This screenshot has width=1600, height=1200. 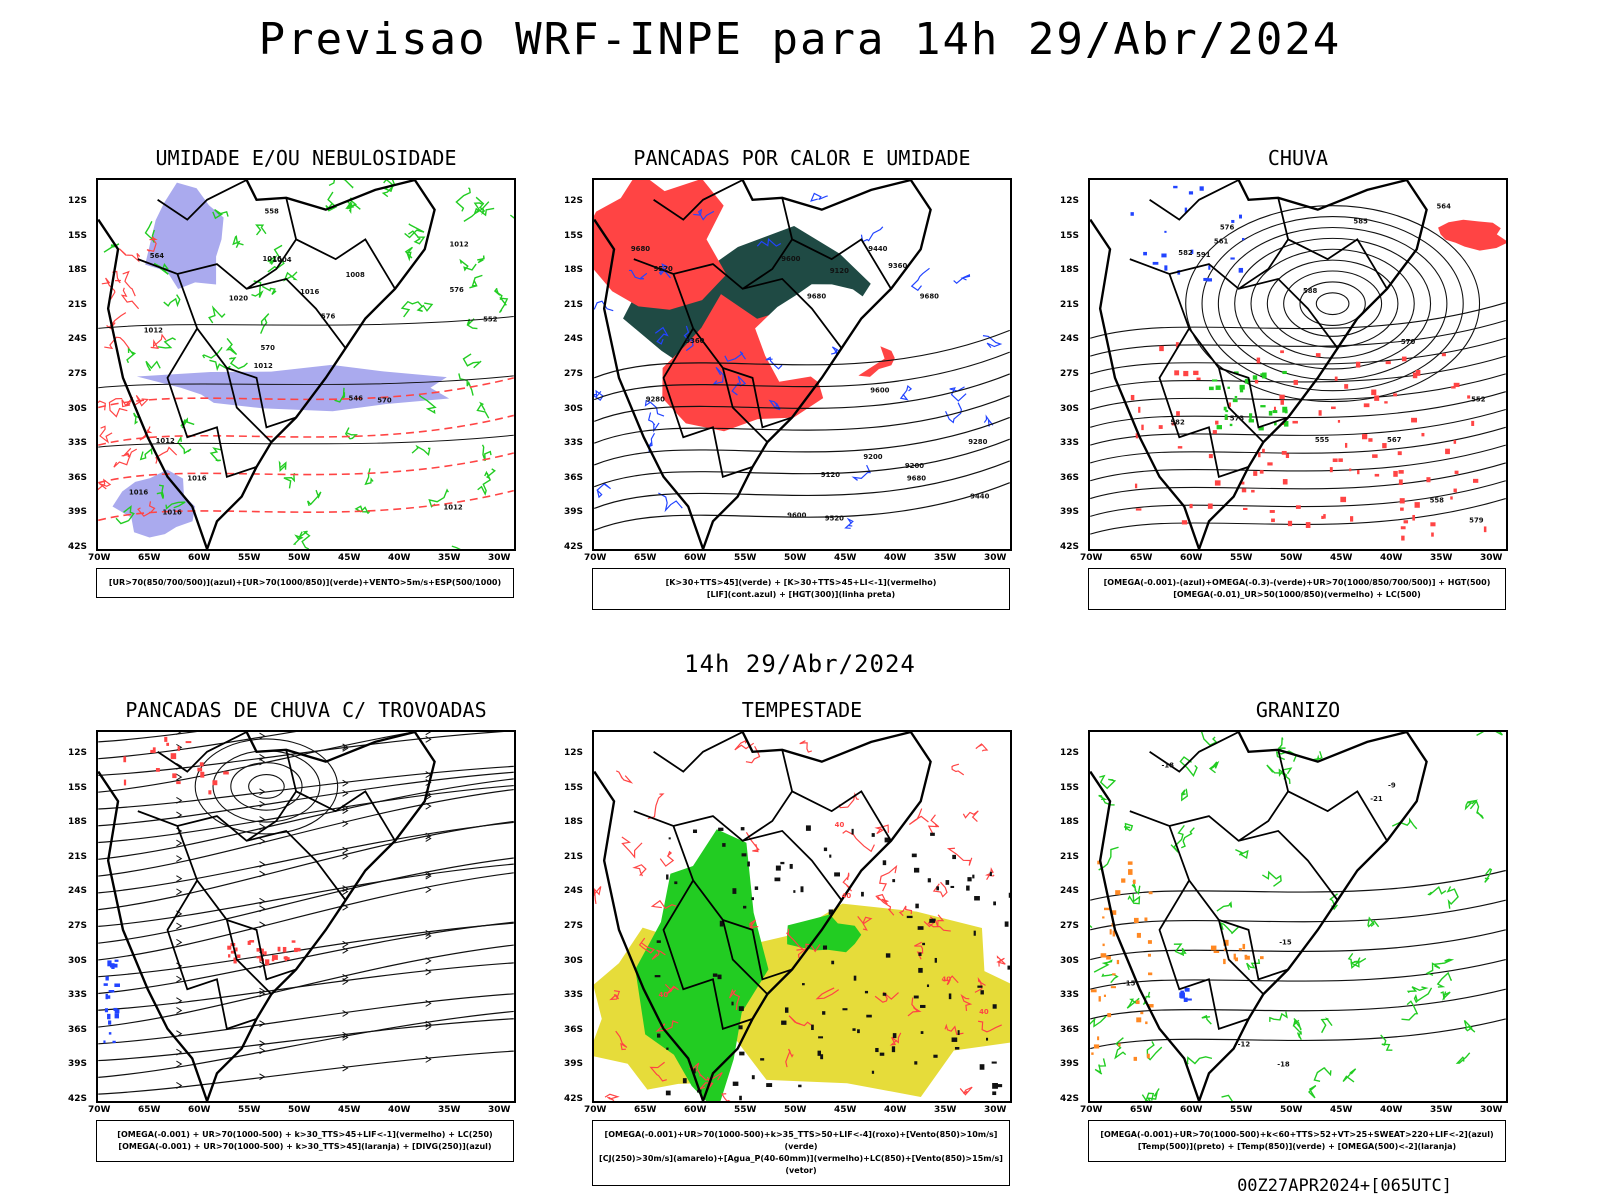 I want to click on thickness-fragment, so click(x=127, y=402).